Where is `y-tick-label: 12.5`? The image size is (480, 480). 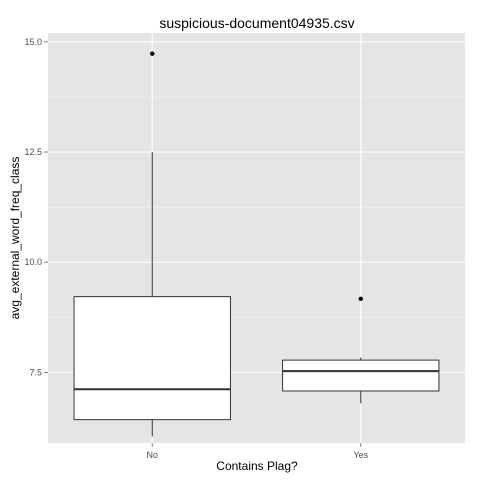 y-tick-label: 12.5 is located at coordinates (33, 152).